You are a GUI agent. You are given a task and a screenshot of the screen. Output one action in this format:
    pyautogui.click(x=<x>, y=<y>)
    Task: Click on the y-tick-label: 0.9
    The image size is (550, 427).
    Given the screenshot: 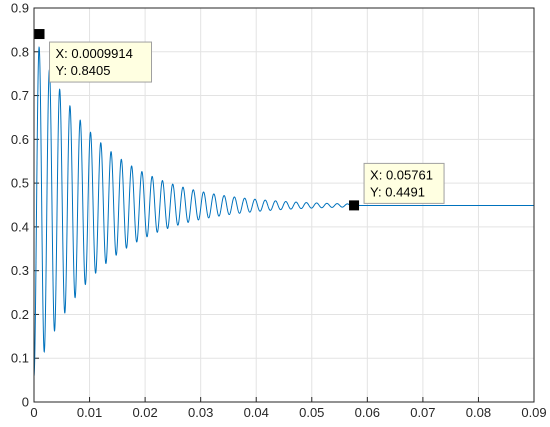 What is the action you would take?
    pyautogui.click(x=20, y=8)
    